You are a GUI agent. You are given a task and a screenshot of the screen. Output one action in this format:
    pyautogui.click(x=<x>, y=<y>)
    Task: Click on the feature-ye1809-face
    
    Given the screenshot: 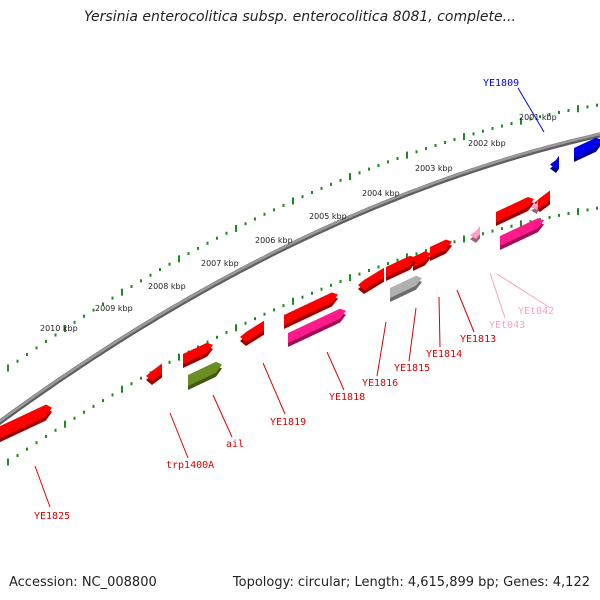 What is the action you would take?
    pyautogui.click(x=587, y=147)
    